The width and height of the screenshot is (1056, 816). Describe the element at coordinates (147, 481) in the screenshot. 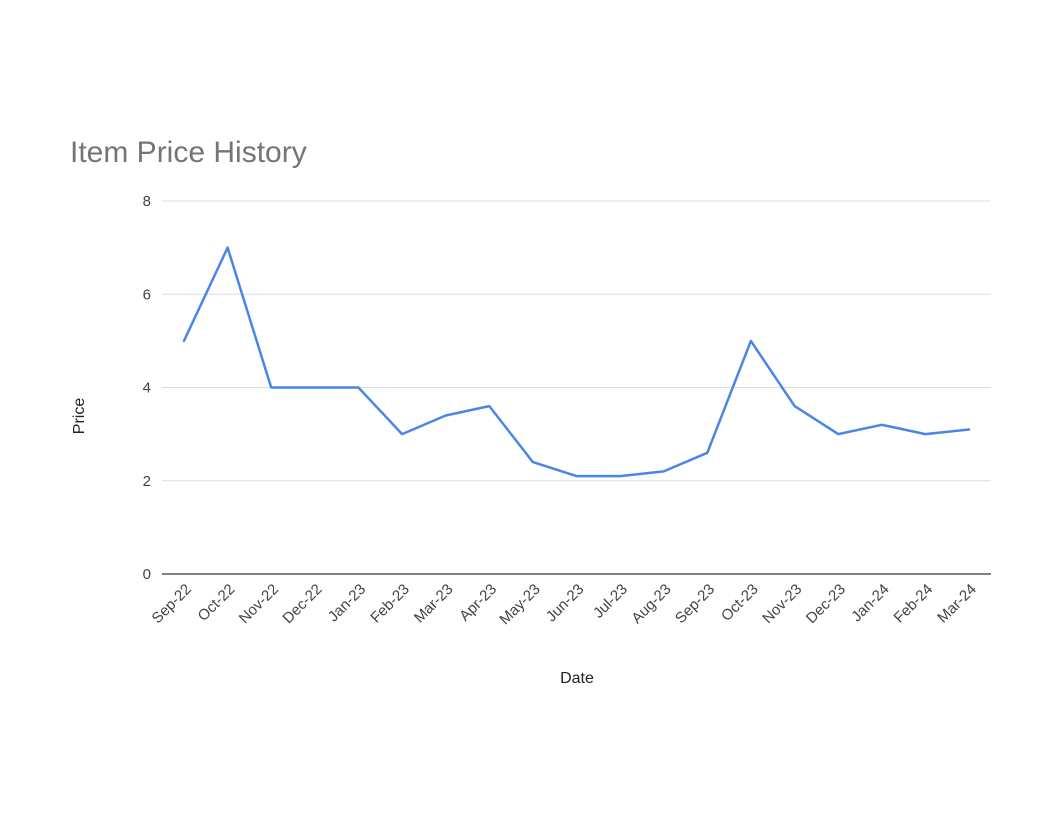

I see `y-tick-label: 2` at that location.